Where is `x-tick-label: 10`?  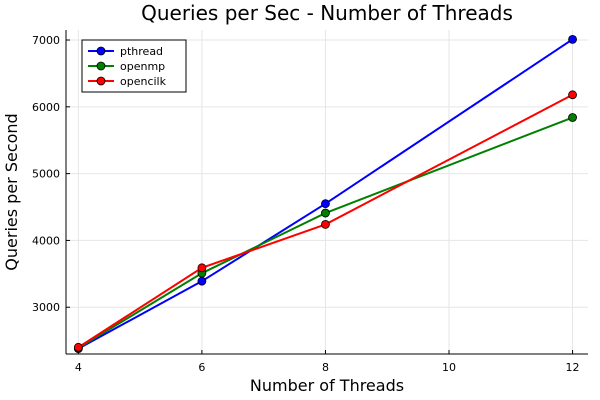
x-tick-label: 10 is located at coordinates (449, 367).